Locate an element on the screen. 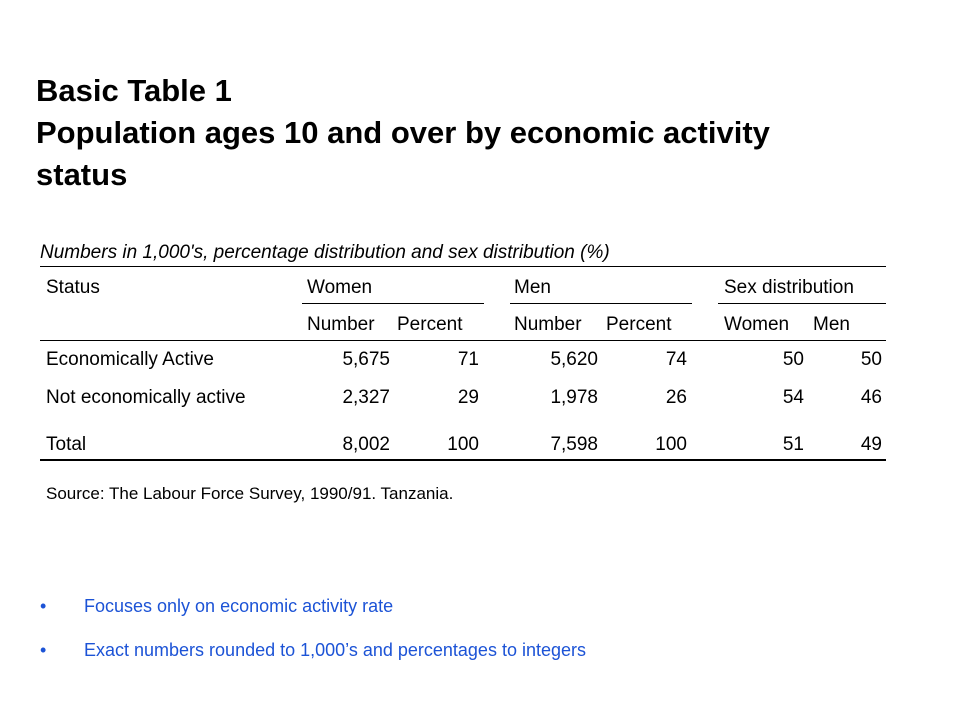  row-2-sd-women: 54 is located at coordinates (793, 397).